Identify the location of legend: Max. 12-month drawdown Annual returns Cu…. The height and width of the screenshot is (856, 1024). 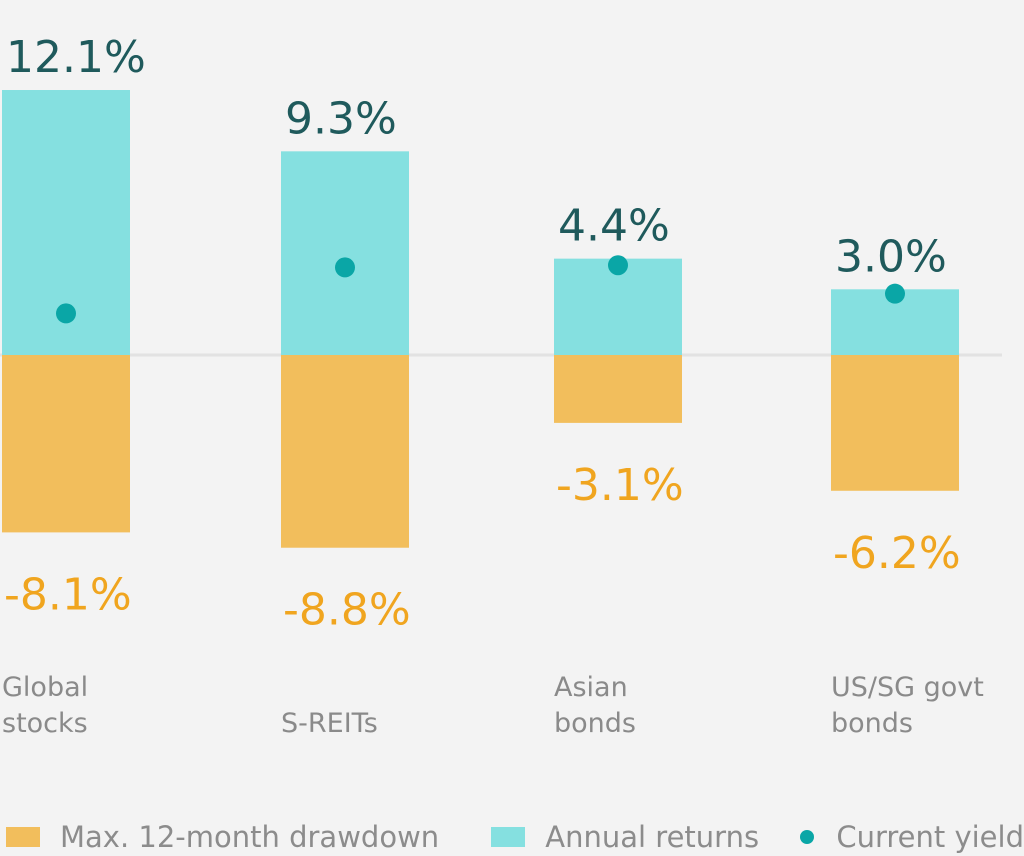
(515, 837).